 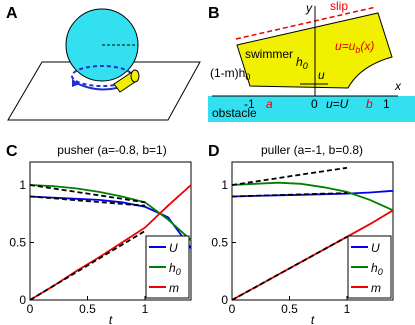 What do you see at coordinates (312, 150) in the screenshot?
I see `chart-title: puller (a=-1, b=0.8)` at bounding box center [312, 150].